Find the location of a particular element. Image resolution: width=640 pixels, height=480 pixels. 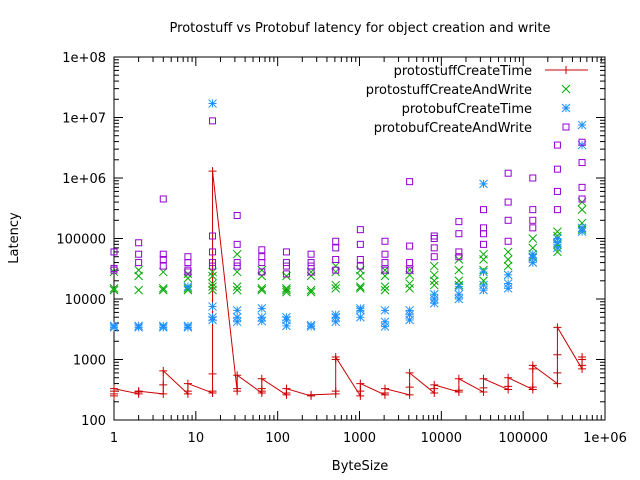

x-tick-label: 10 is located at coordinates (196, 438).